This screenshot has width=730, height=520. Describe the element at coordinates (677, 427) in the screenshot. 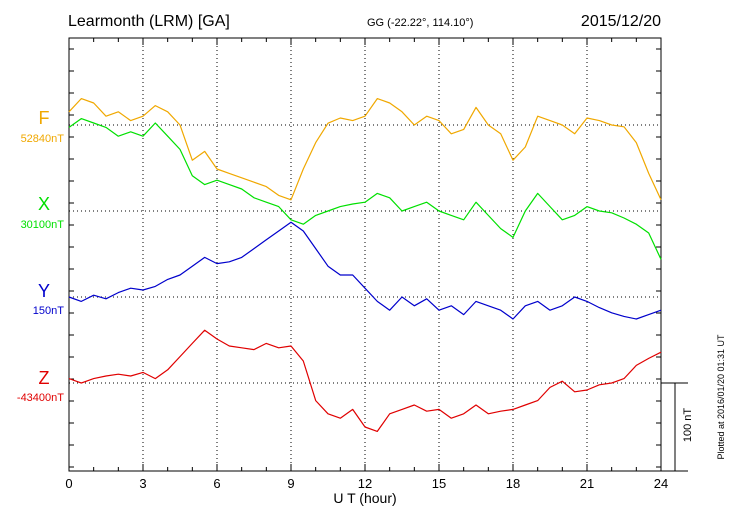

I see `scale-bar: 100 nT` at that location.